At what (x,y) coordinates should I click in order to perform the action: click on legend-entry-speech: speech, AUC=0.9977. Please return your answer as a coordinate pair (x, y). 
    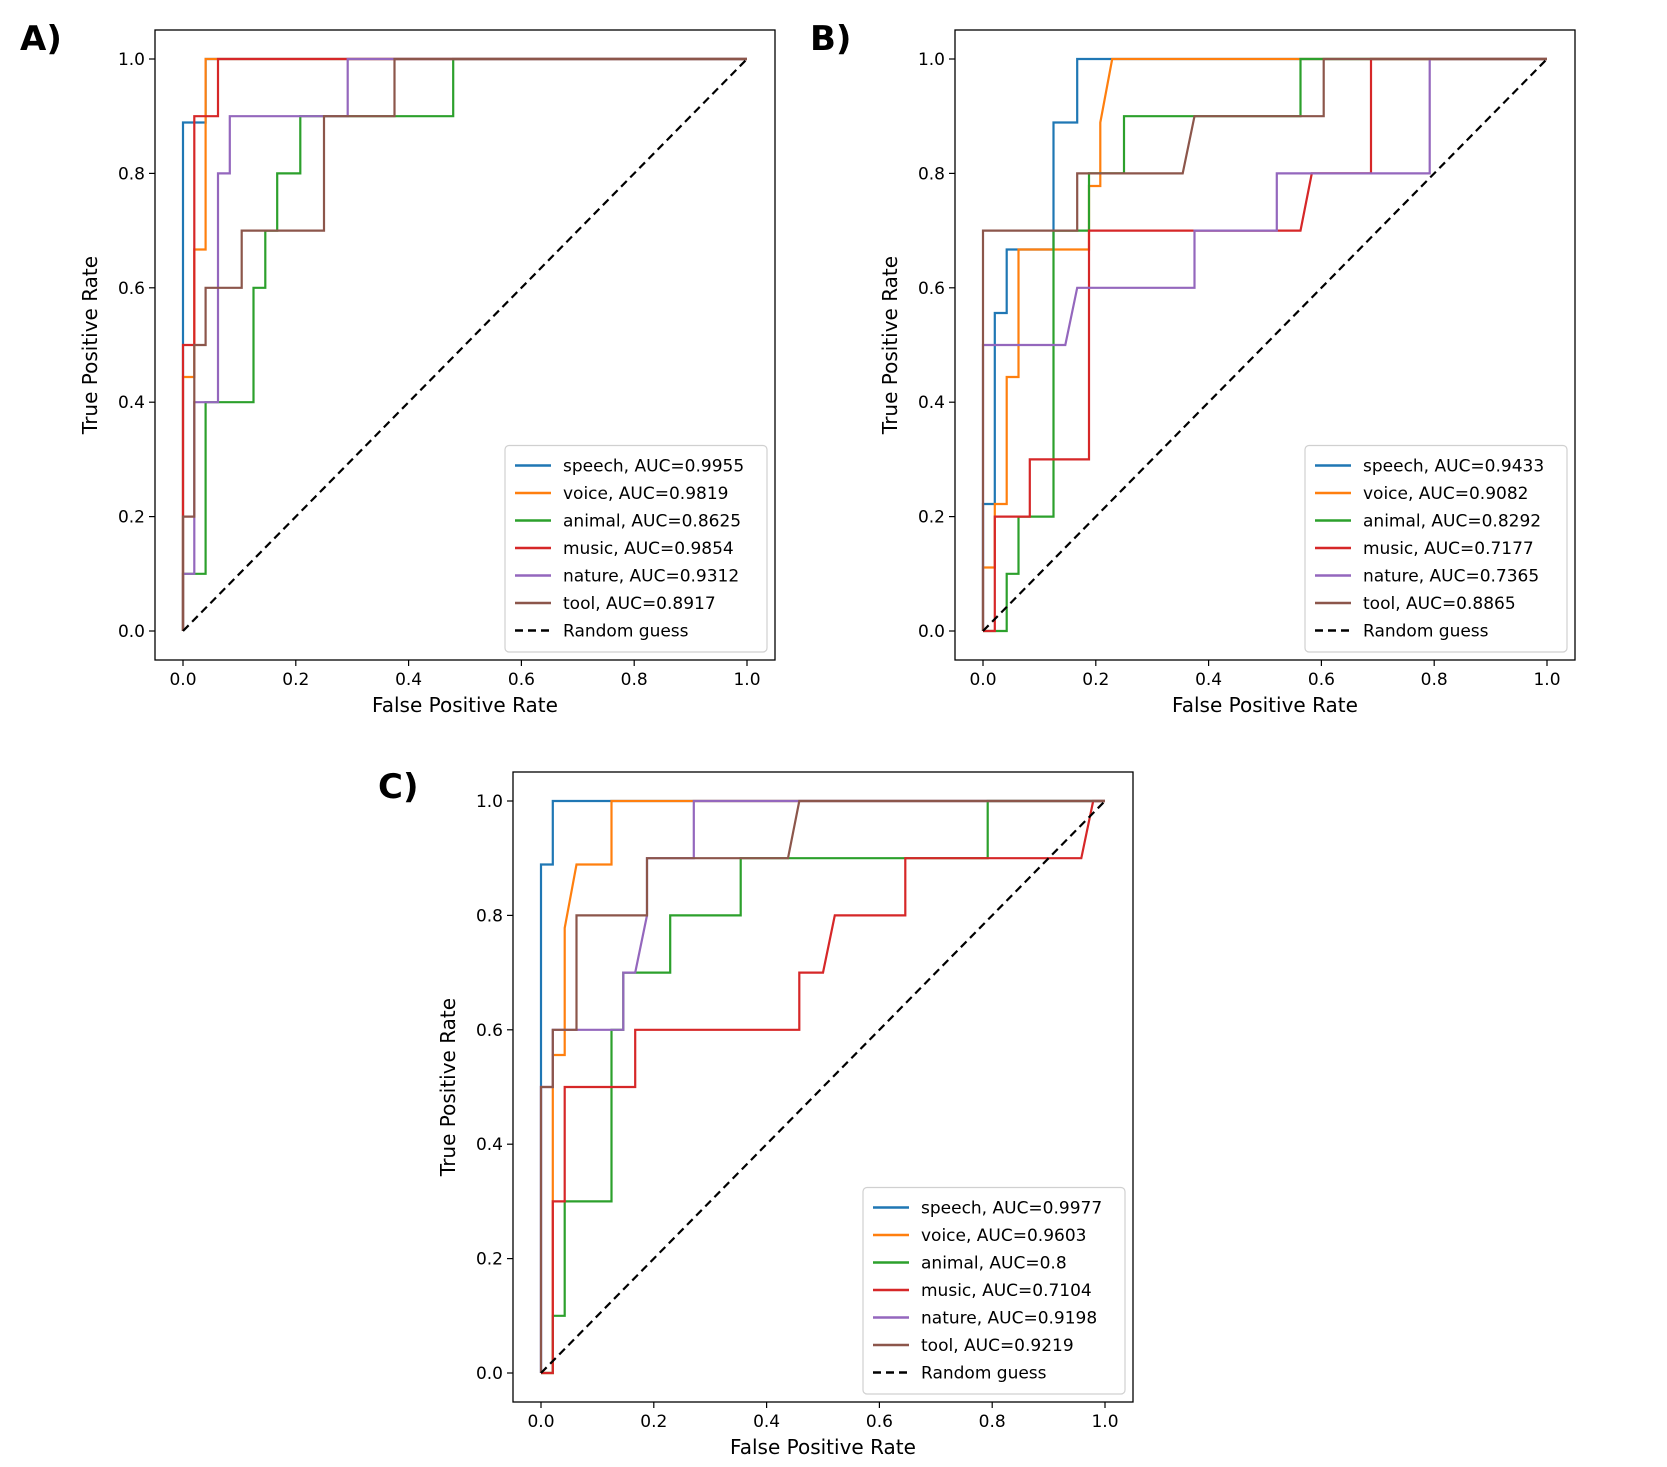
    Looking at the image, I should click on (1011, 1209).